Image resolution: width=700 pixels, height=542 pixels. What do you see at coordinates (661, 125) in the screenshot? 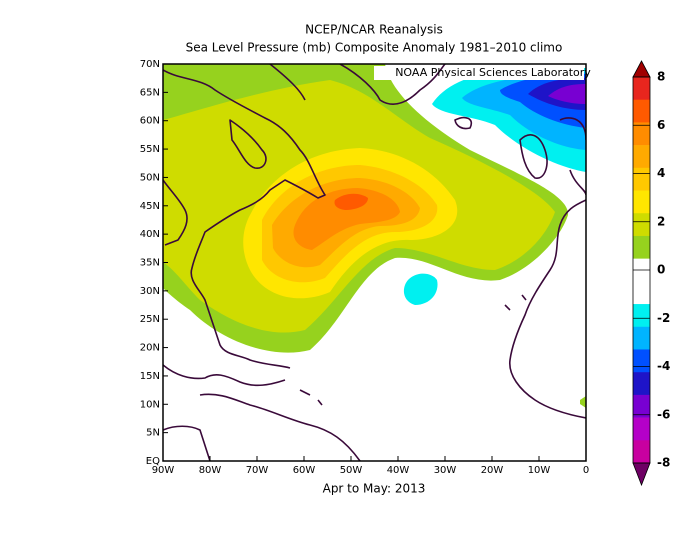
I see `colorbar-label: 6` at bounding box center [661, 125].